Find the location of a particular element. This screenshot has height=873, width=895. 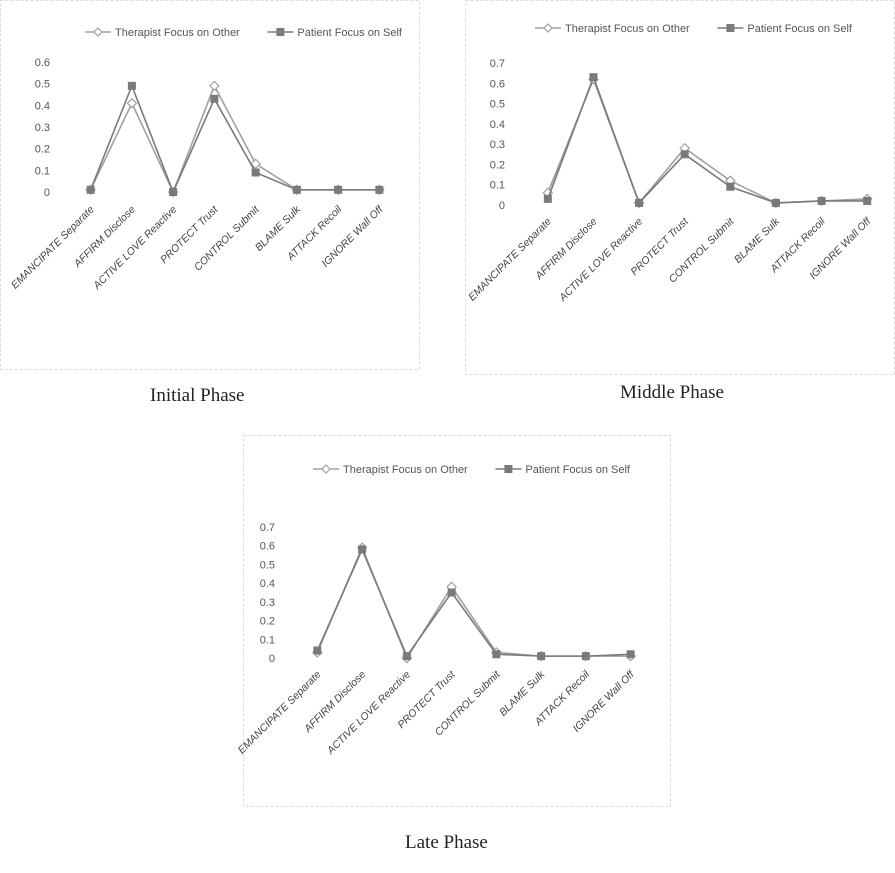

caption-middle-phase: Middle Phase is located at coordinates (672, 392).